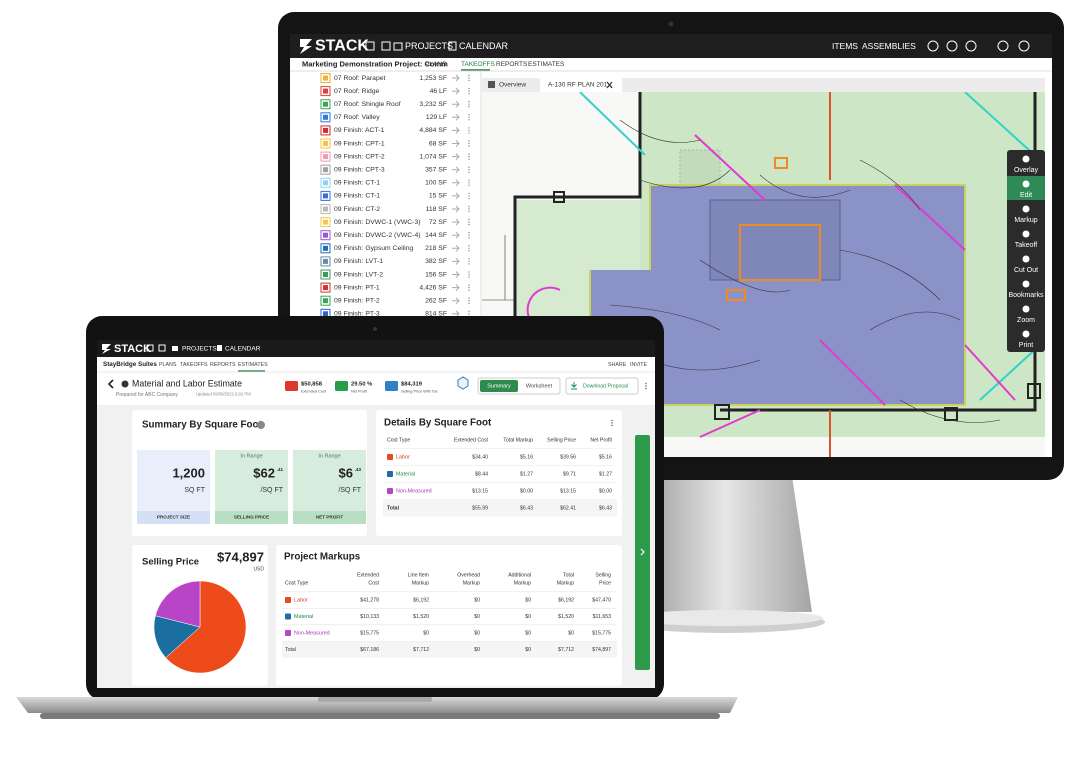  I want to click on toolbar-label: Cut Out, so click(1026, 270).